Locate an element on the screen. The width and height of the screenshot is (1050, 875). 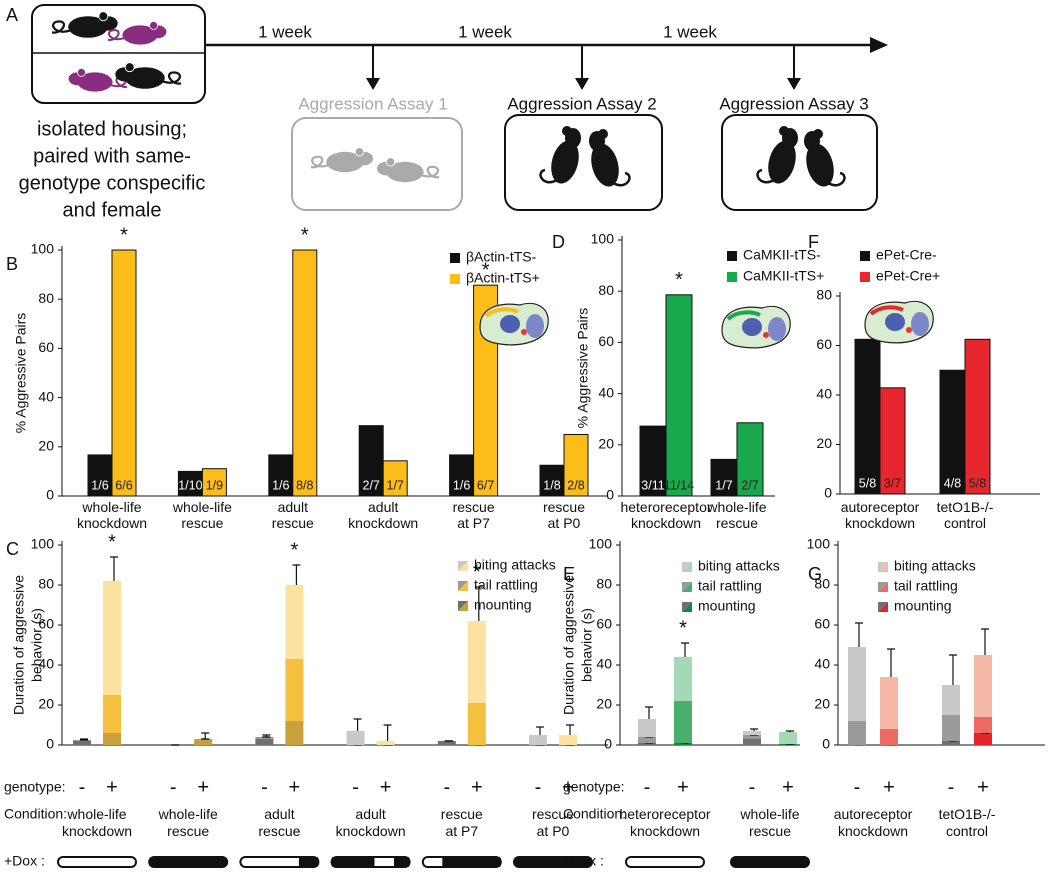
bar-count-label: 4/8 is located at coordinates (952, 483).